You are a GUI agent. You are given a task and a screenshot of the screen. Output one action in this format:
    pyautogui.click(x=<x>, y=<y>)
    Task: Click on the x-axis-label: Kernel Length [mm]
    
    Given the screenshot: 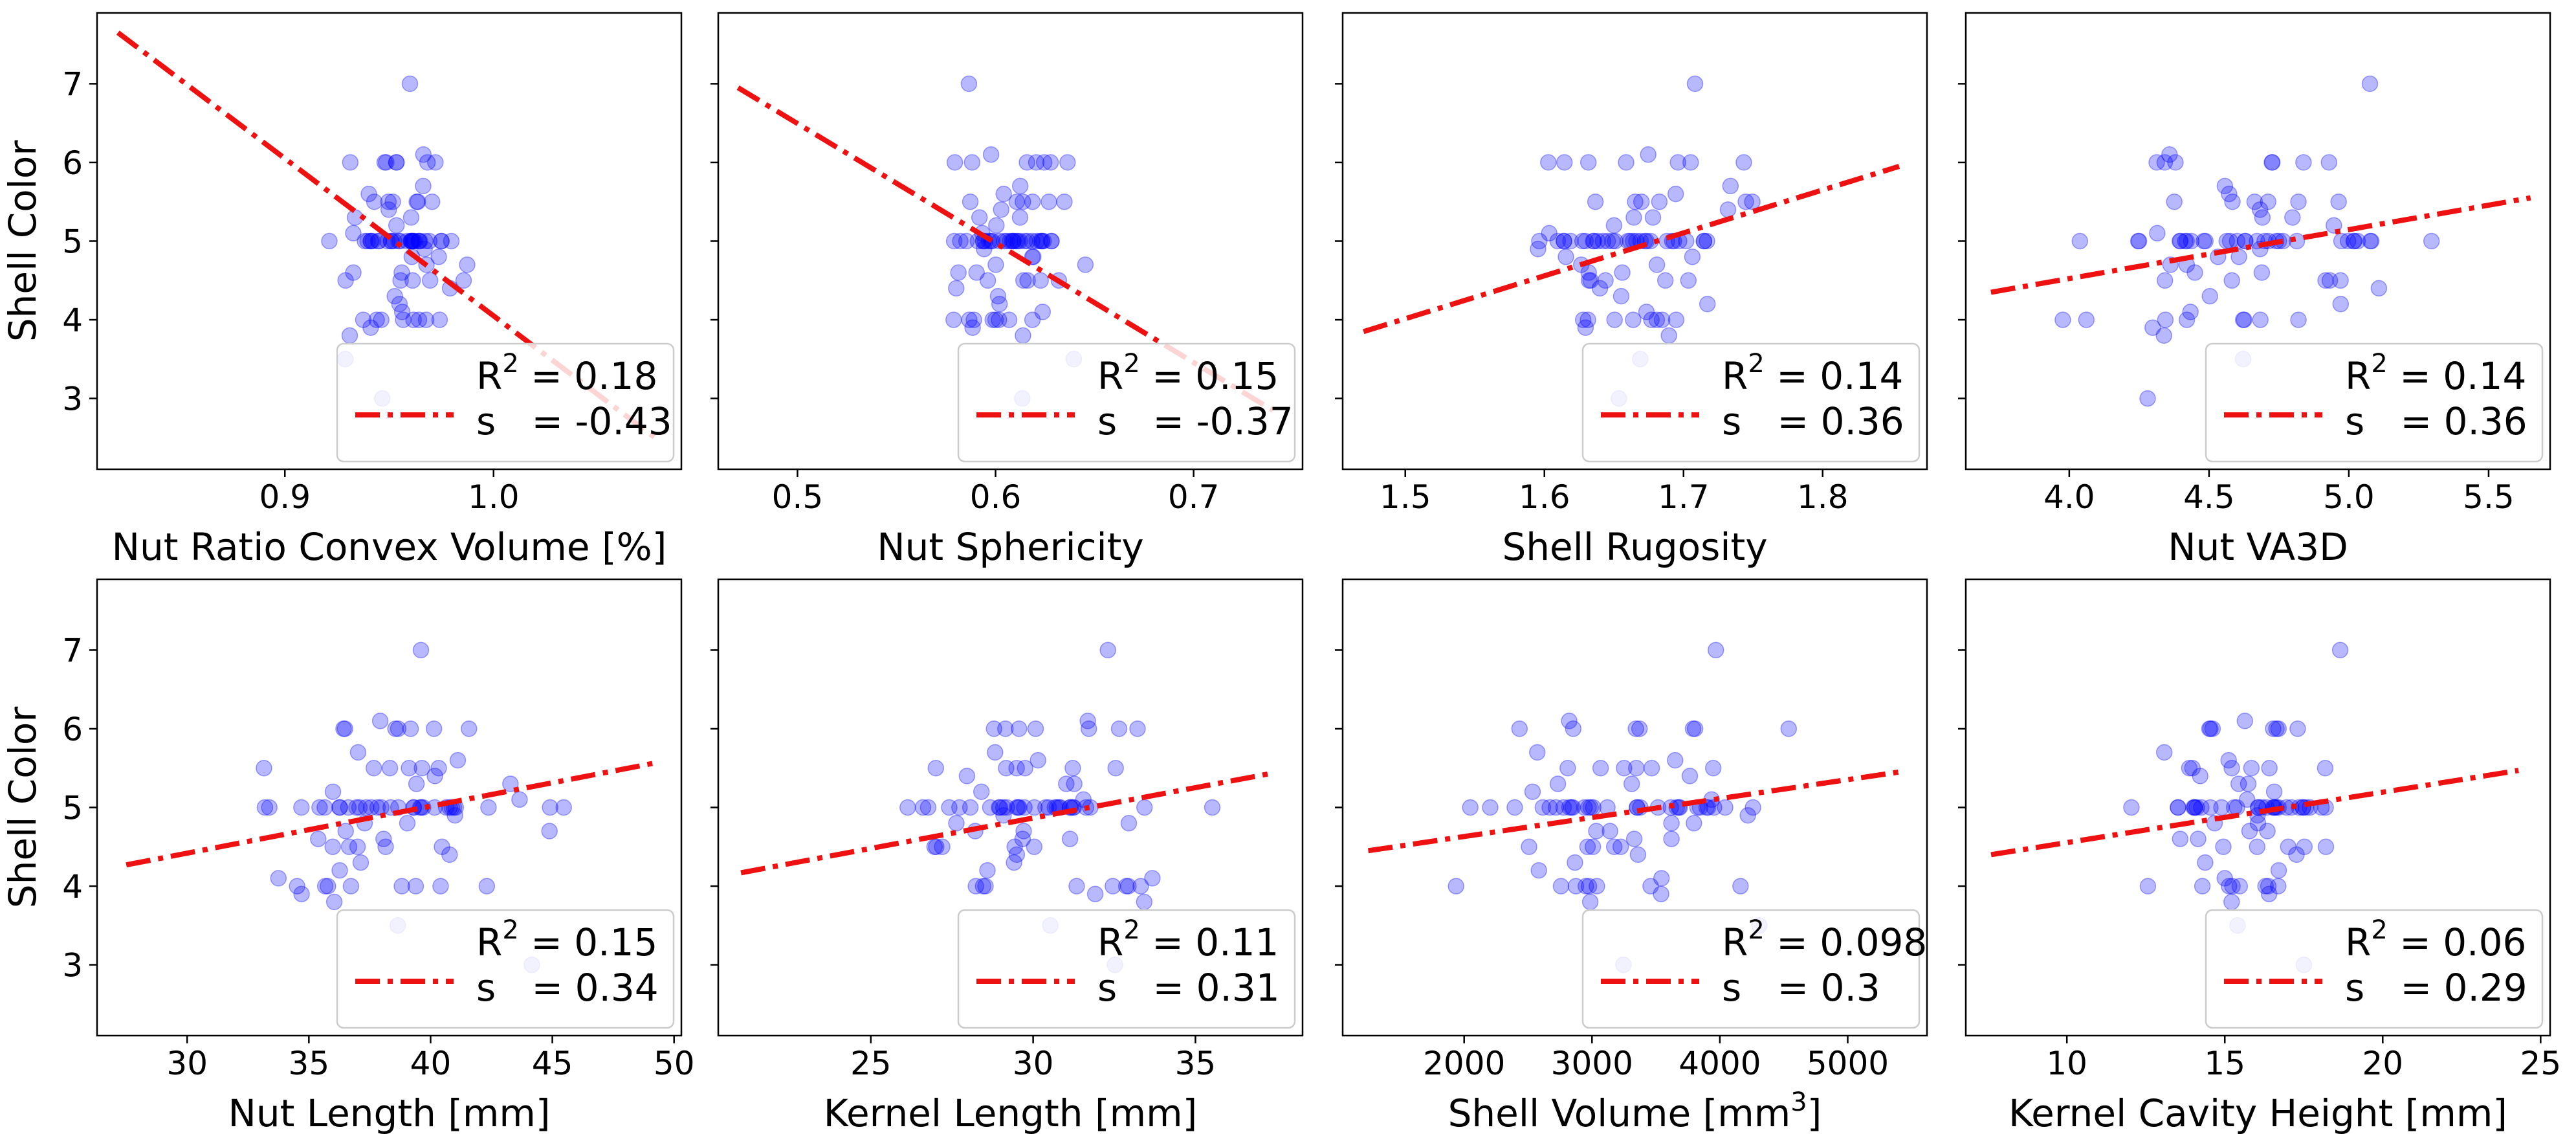 What is the action you would take?
    pyautogui.click(x=1011, y=1113)
    